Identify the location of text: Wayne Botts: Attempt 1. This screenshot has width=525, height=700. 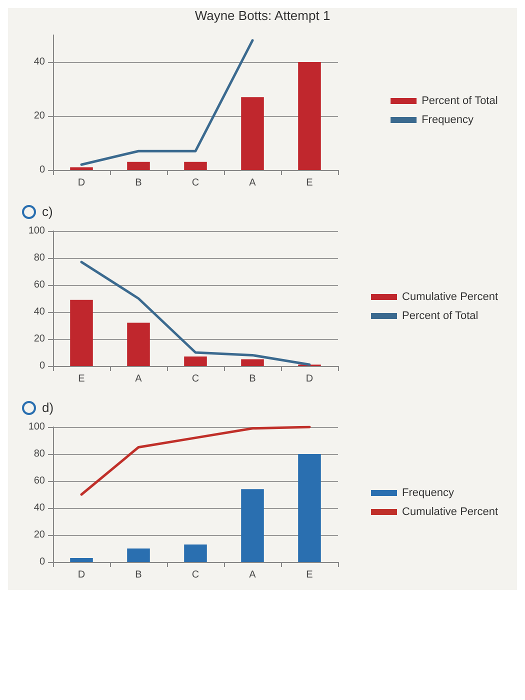
(263, 15).